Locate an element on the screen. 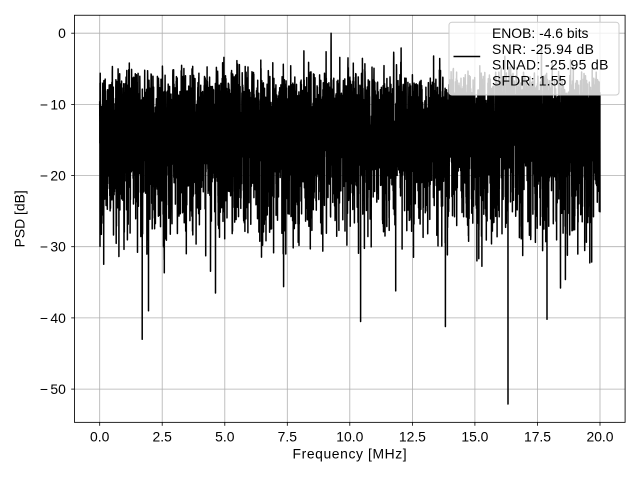 The height and width of the screenshot is (485, 640). svg-text: Frequency [MHz] is located at coordinates (350, 454).